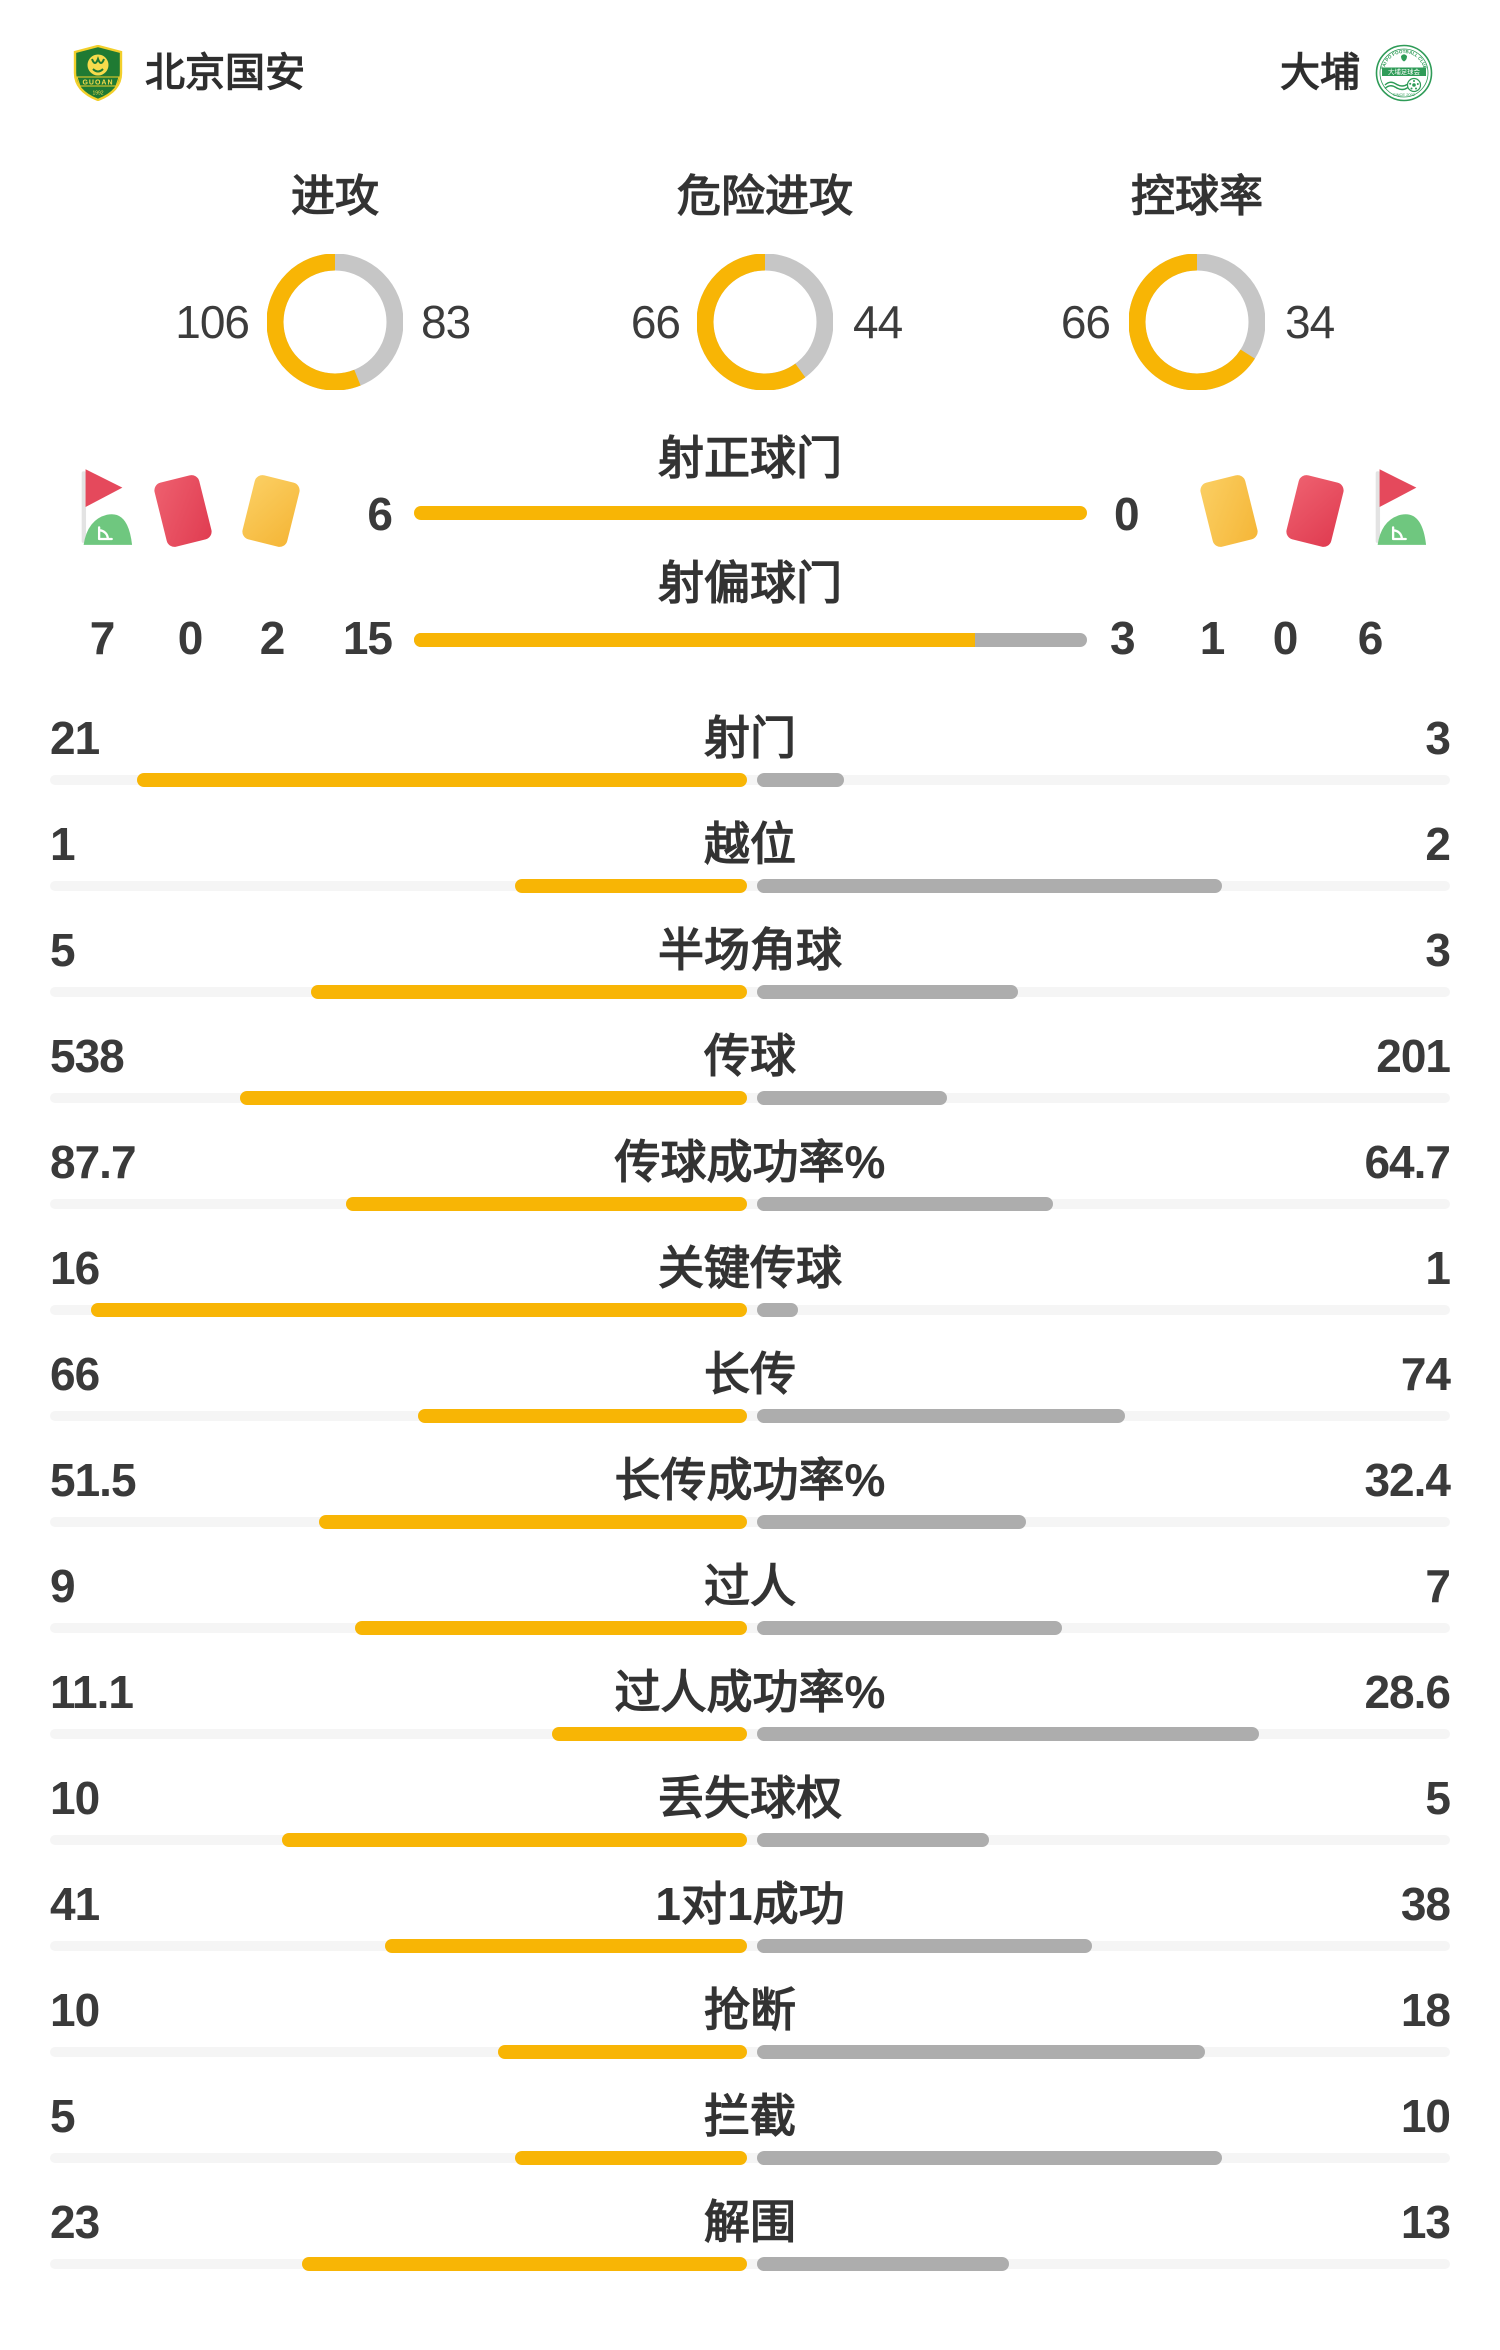 The height and width of the screenshot is (2350, 1500). Describe the element at coordinates (750, 2243) in the screenshot. I see `stat-row: 23 解围 13` at that location.